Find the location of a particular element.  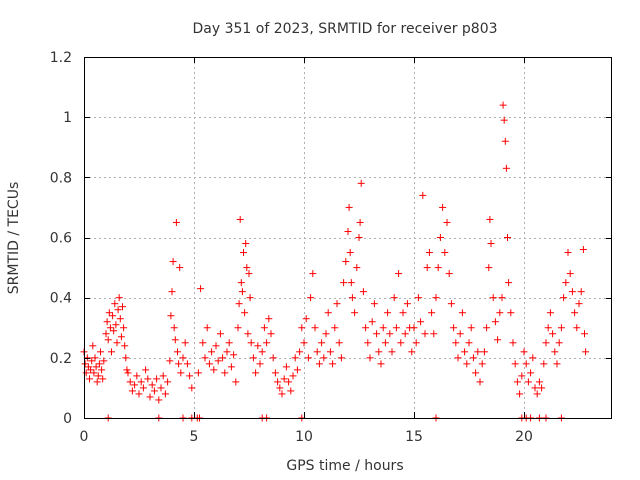

y-tick-label: 0.8 is located at coordinates (61, 178).